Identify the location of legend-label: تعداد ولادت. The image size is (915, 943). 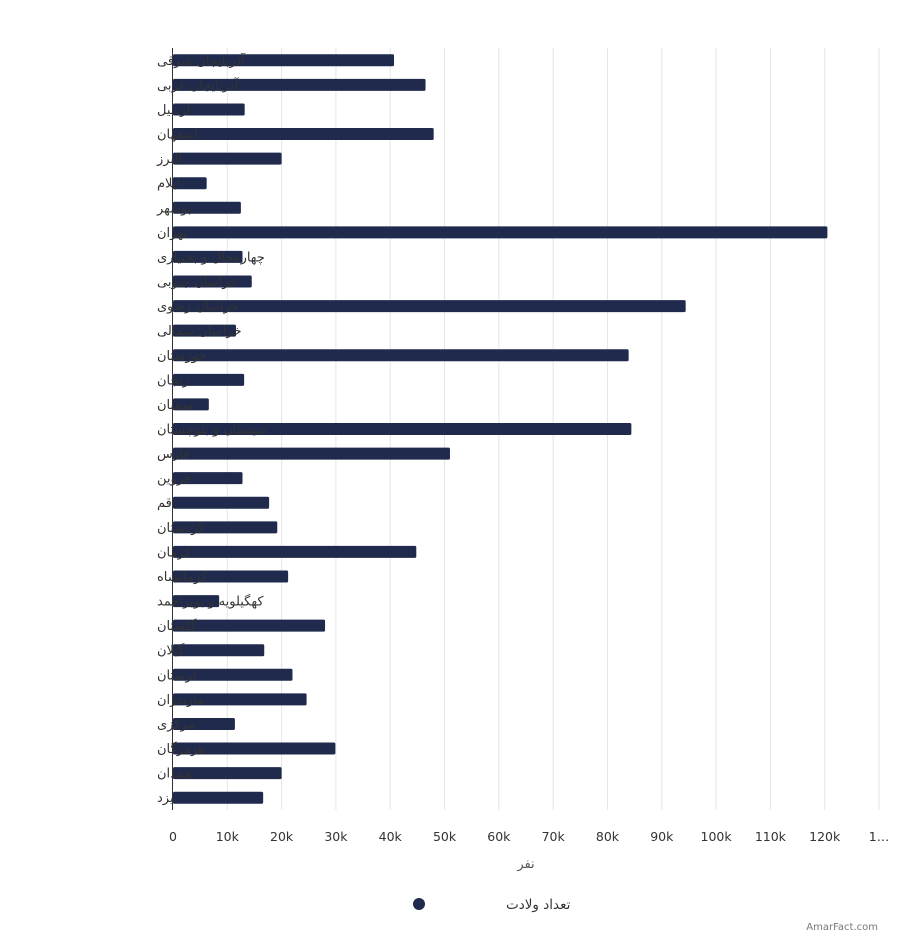
(538, 905).